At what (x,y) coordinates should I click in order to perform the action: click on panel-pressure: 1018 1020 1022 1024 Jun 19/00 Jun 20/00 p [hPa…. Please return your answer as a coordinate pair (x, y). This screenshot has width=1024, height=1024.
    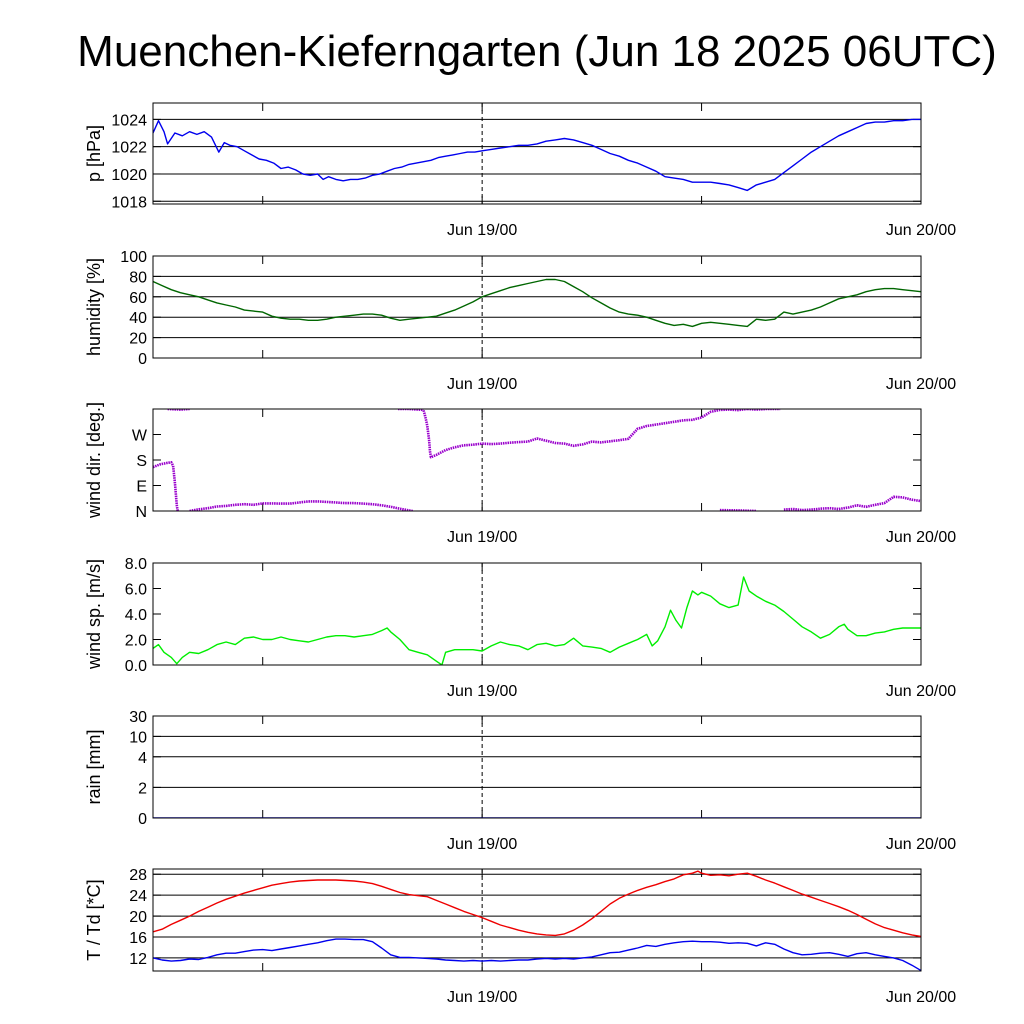
    Looking at the image, I should click on (520, 170).